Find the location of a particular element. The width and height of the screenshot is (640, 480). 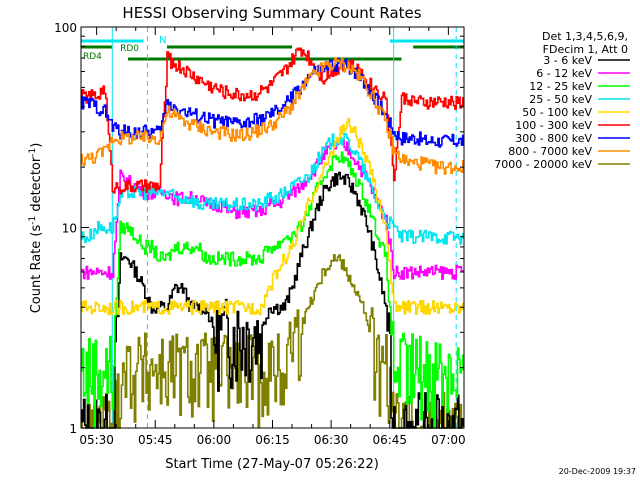

y-tick-label: 1 is located at coordinates (73, 429).